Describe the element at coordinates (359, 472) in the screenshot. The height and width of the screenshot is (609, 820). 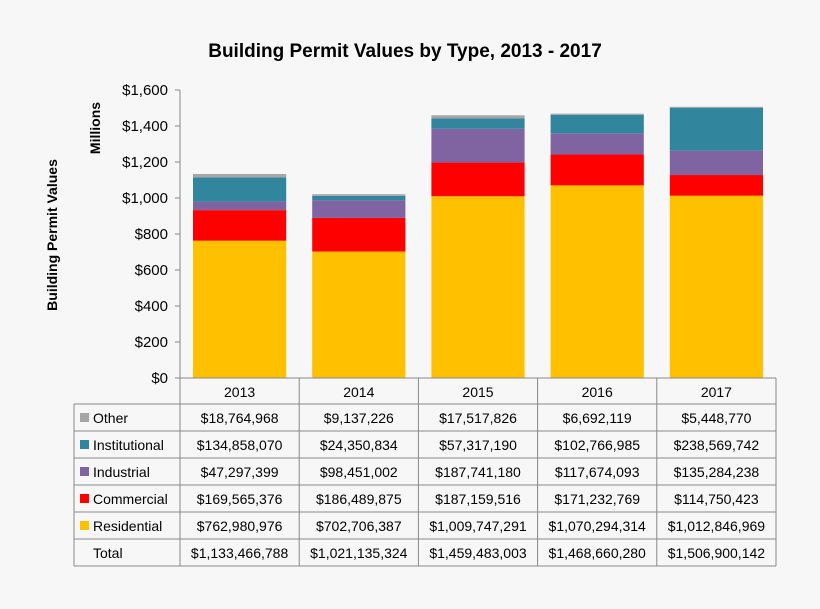
I see `data-table-cell: $98,451,002` at that location.